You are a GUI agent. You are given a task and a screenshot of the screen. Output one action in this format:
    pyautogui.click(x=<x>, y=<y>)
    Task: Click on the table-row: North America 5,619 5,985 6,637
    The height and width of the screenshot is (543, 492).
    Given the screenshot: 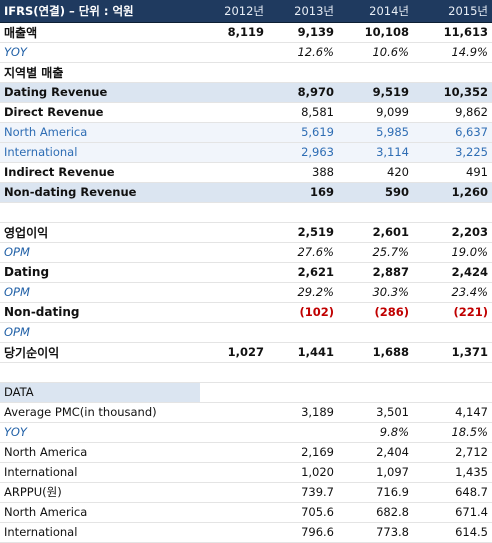 What is the action you would take?
    pyautogui.click(x=246, y=132)
    